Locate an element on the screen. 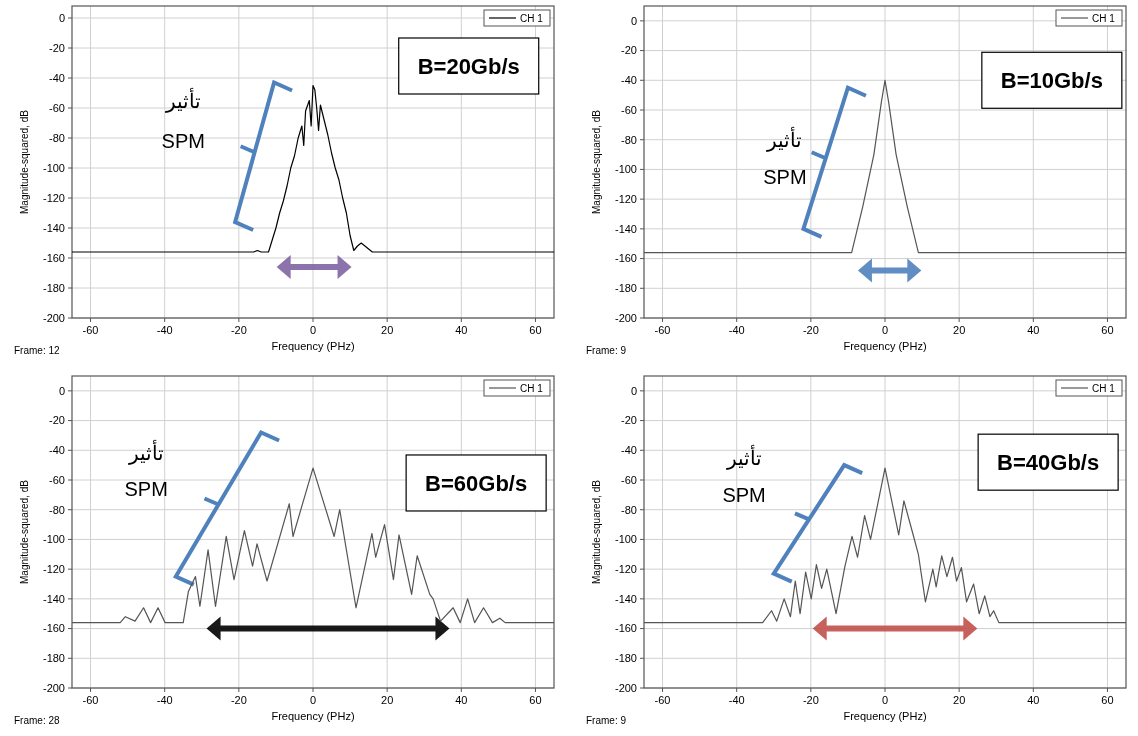  annotation: B=10Gb/s is located at coordinates (1051, 80).